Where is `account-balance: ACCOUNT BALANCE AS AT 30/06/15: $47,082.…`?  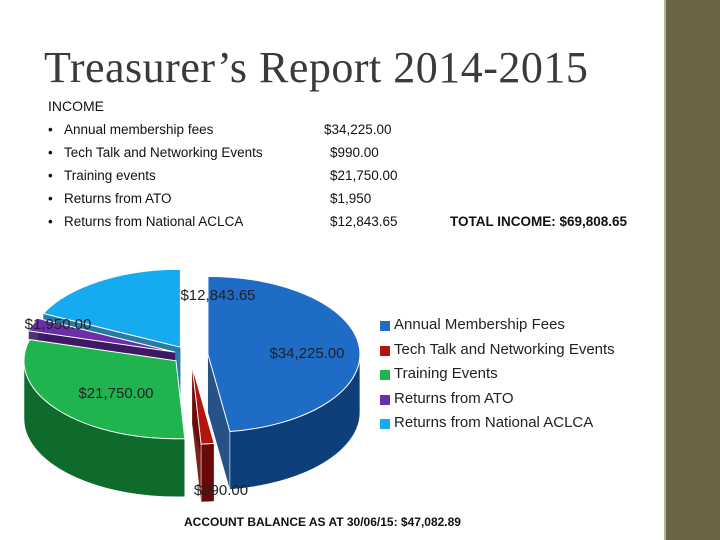 account-balance: ACCOUNT BALANCE AS AT 30/06/15: $47,082.… is located at coordinates (322, 522).